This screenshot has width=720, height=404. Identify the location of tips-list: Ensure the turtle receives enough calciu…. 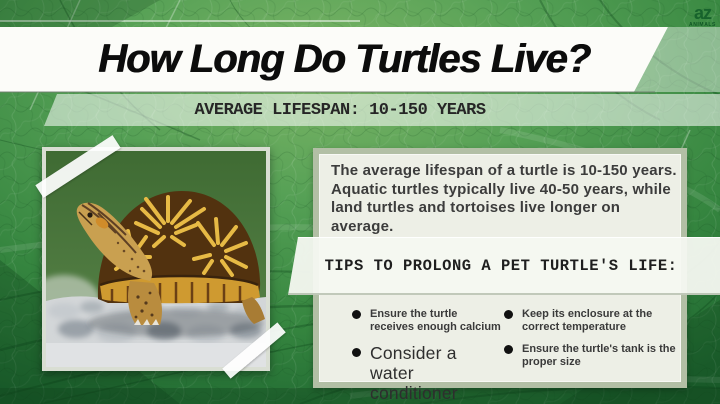
(517, 355).